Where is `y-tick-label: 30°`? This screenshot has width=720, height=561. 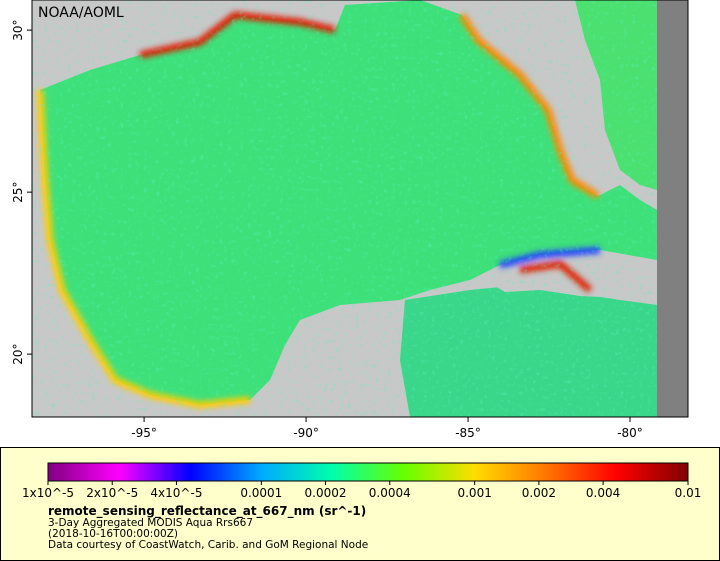
y-tick-label: 30° is located at coordinates (18, 29).